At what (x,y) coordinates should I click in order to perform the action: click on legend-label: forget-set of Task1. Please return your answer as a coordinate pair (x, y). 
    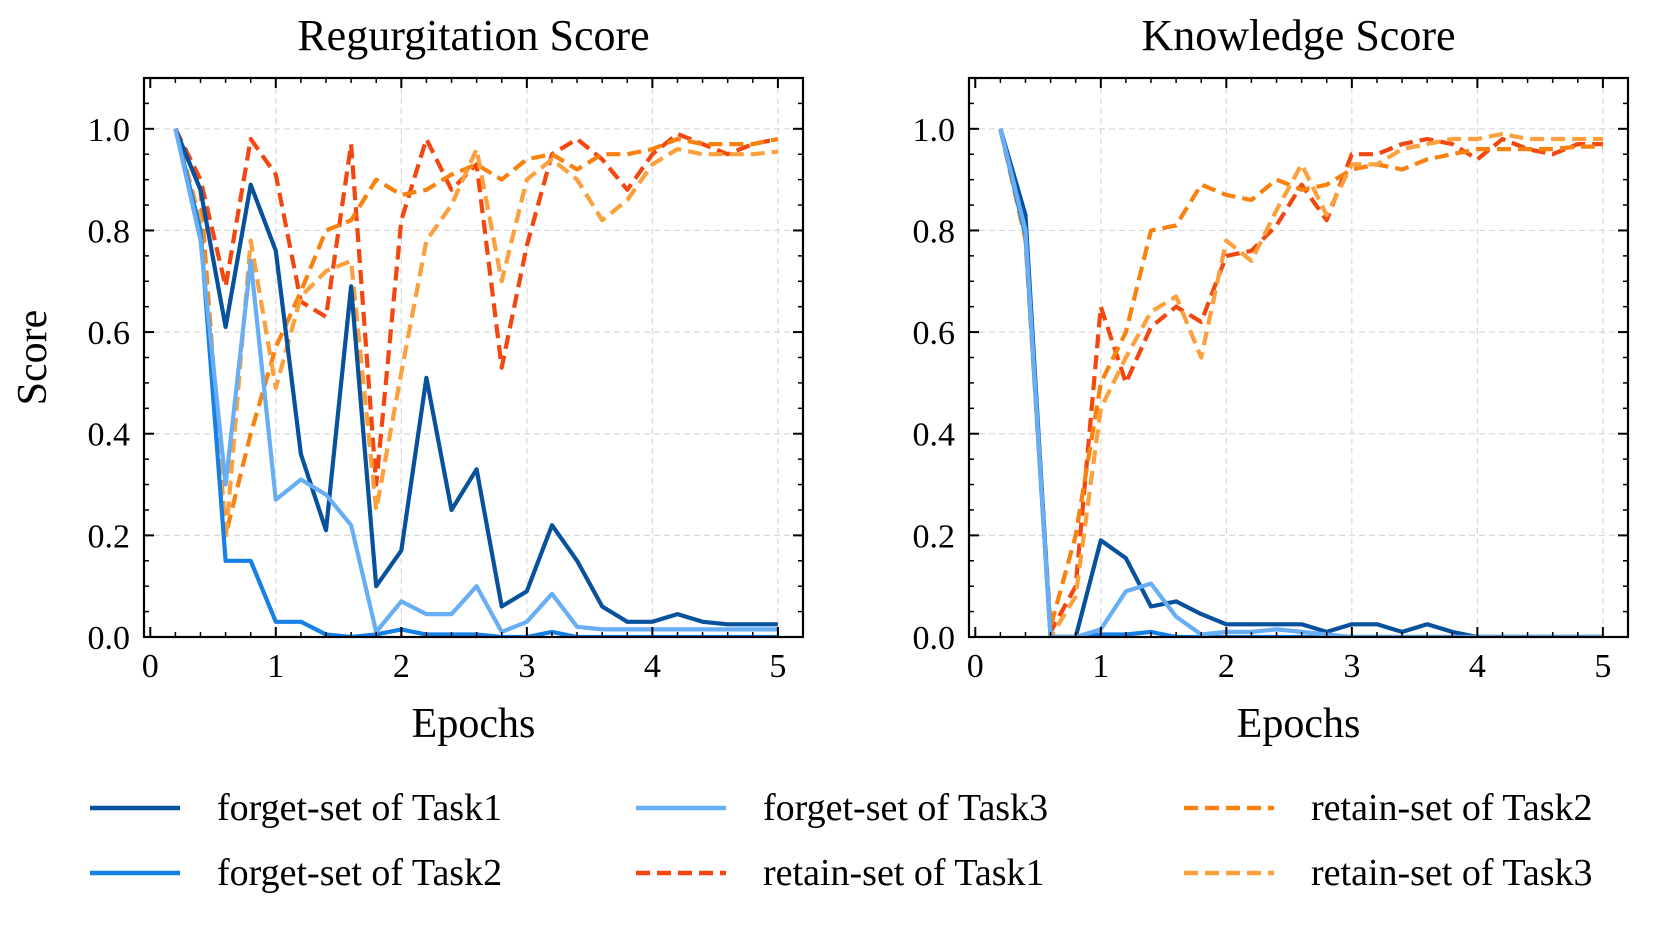
    Looking at the image, I should click on (359, 808).